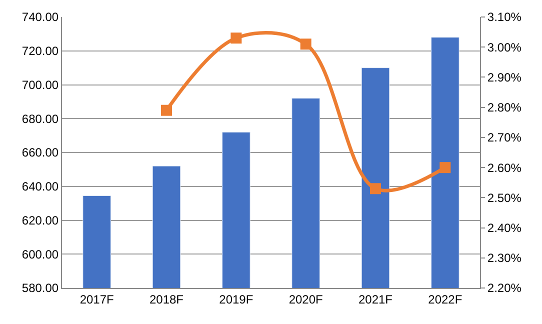 This screenshot has height=324, width=542. I want to click on y-tick-label: 740.00, so click(40, 17).